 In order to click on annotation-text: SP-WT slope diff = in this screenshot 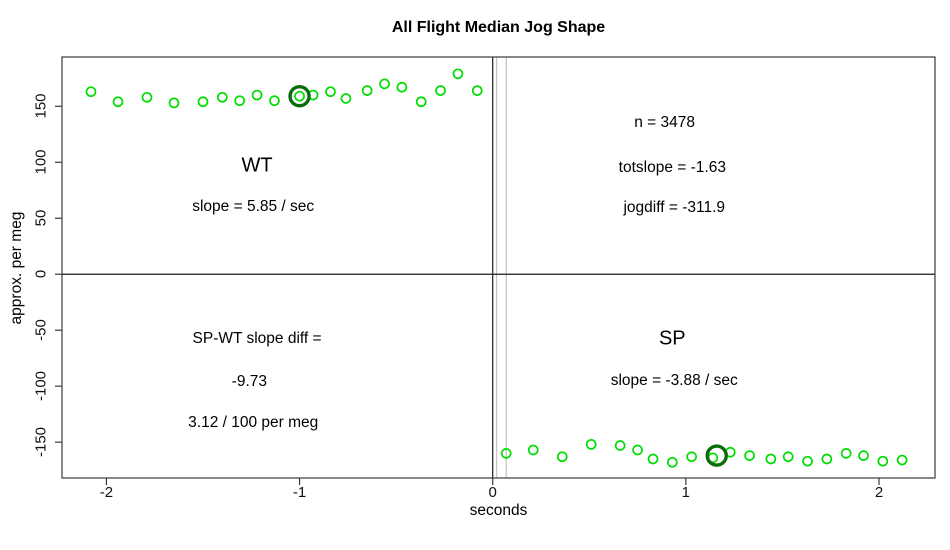, I will do `click(257, 339)`.